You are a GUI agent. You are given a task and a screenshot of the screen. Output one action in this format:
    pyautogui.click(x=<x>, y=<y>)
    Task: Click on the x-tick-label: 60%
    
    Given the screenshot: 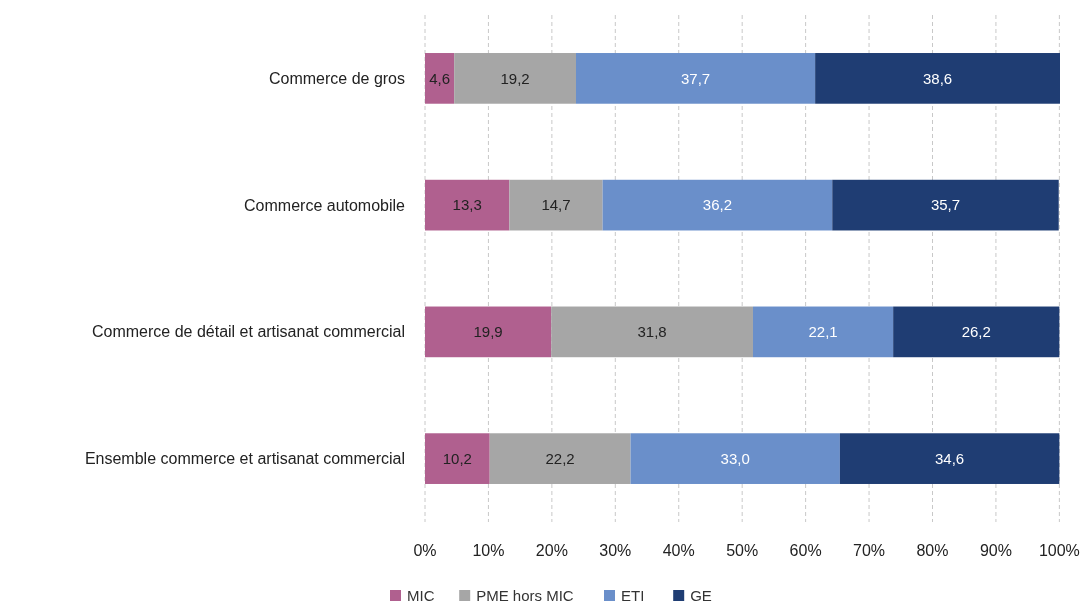 What is the action you would take?
    pyautogui.click(x=805, y=550)
    